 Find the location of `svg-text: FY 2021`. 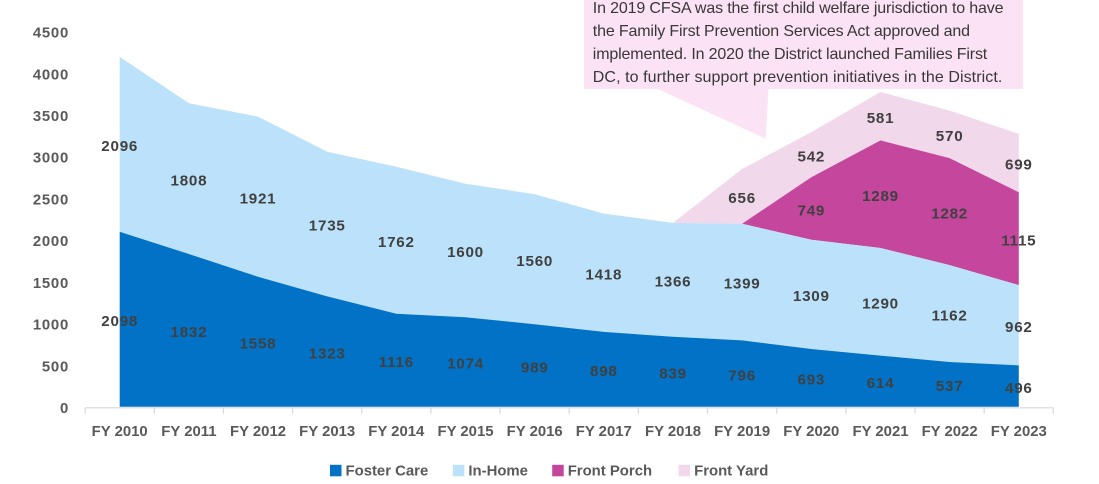

svg-text: FY 2021 is located at coordinates (880, 432).